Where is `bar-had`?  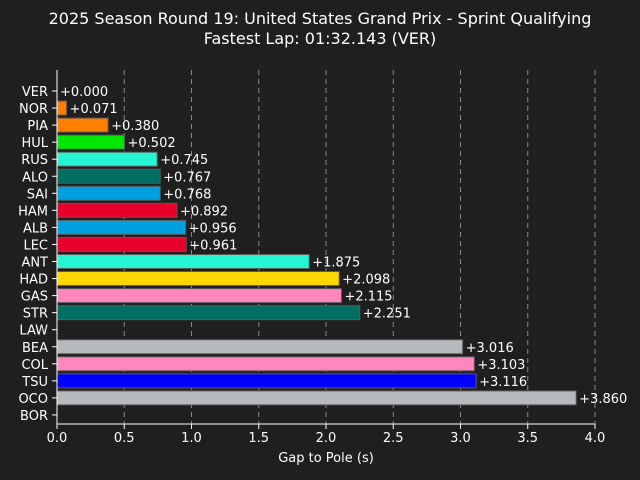
bar-had is located at coordinates (198, 279).